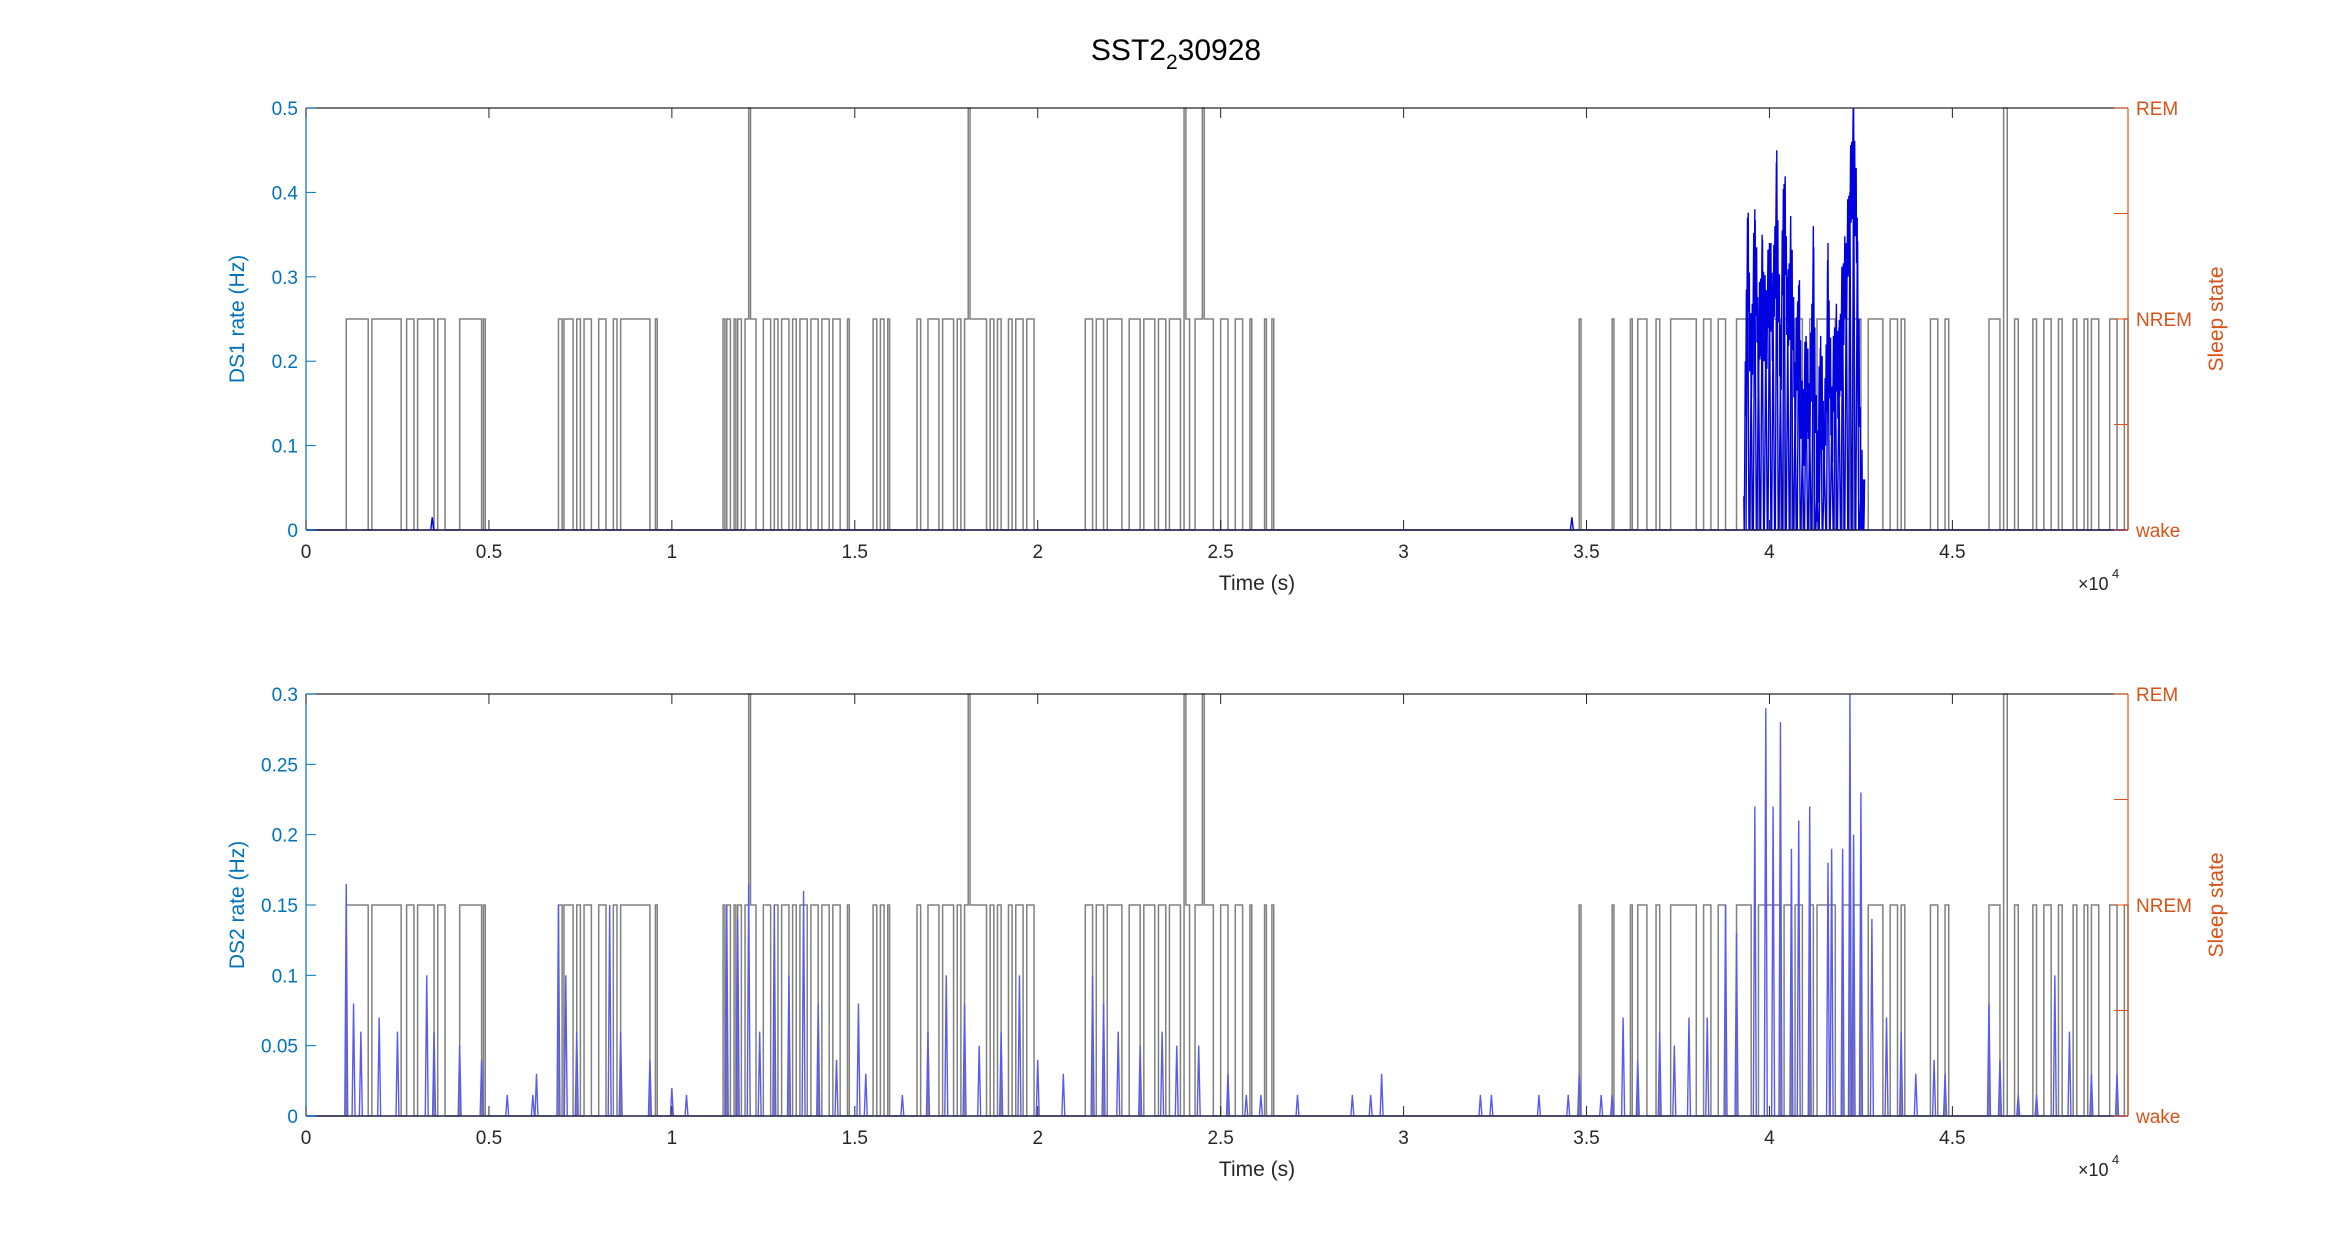 This screenshot has width=2344, height=1250. I want to click on ds1-y-tick-label: 0.1, so click(285, 447).